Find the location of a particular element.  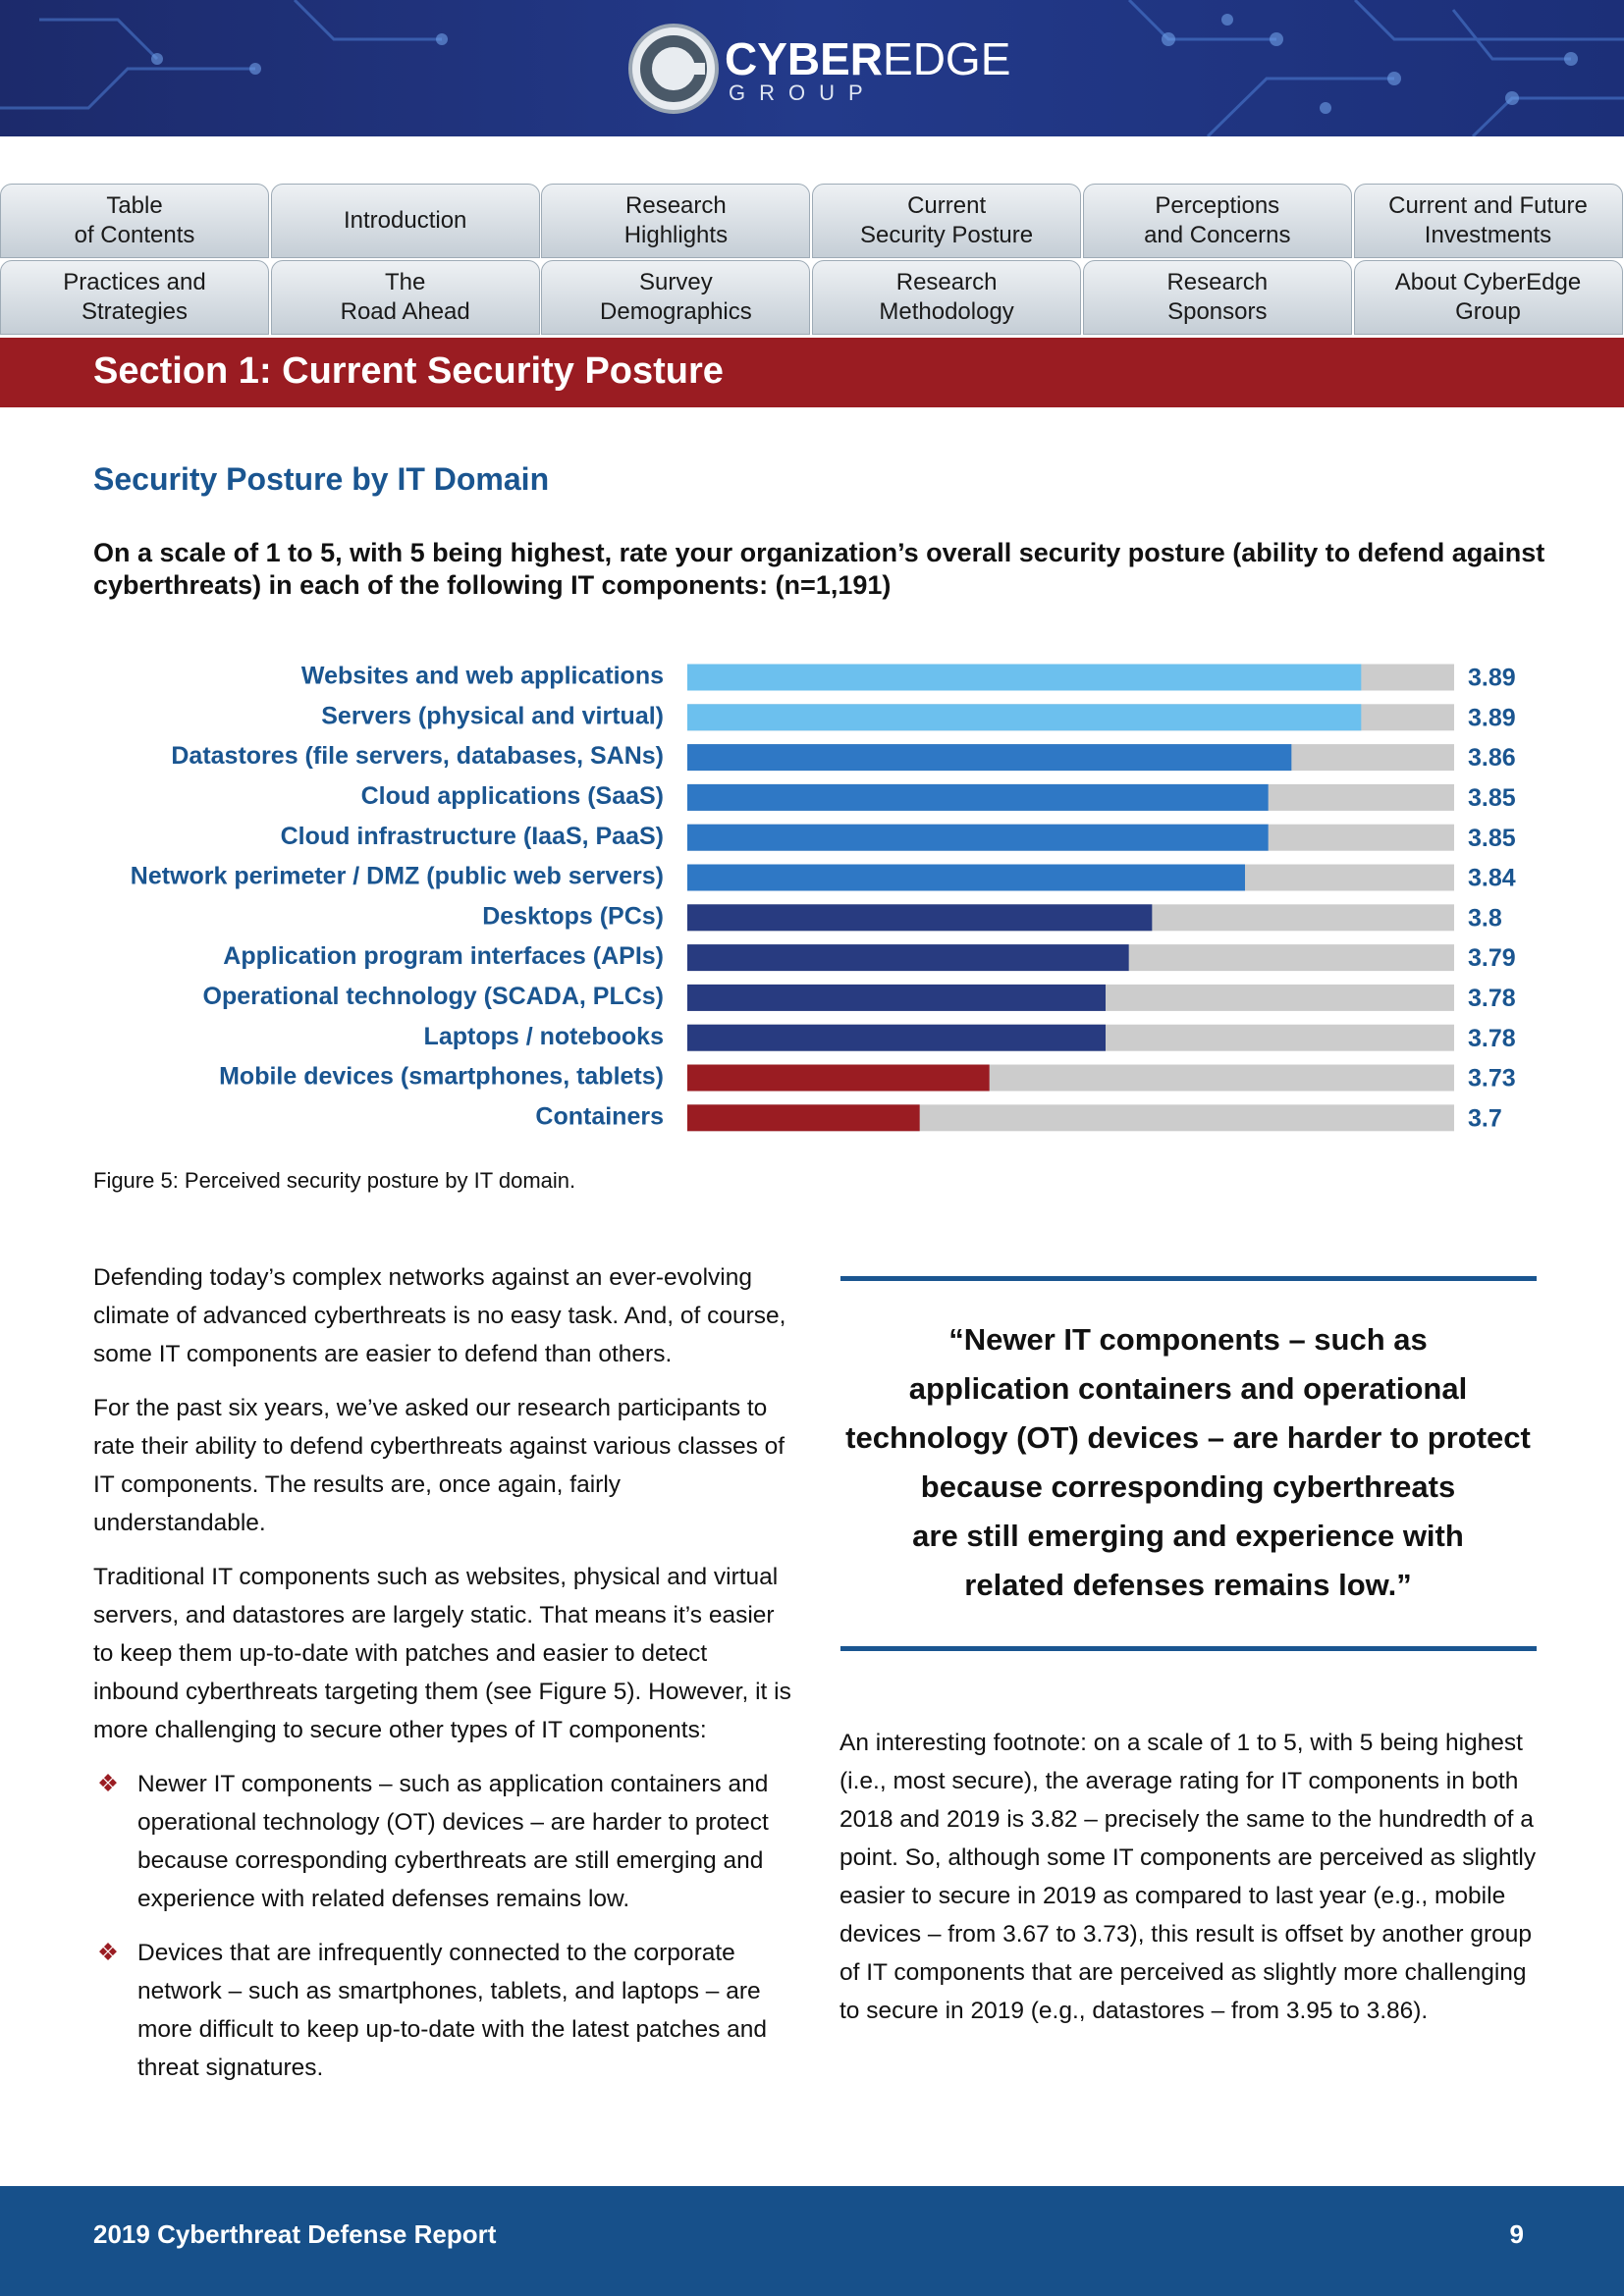

logo-primary: CYBER is located at coordinates (804, 58).